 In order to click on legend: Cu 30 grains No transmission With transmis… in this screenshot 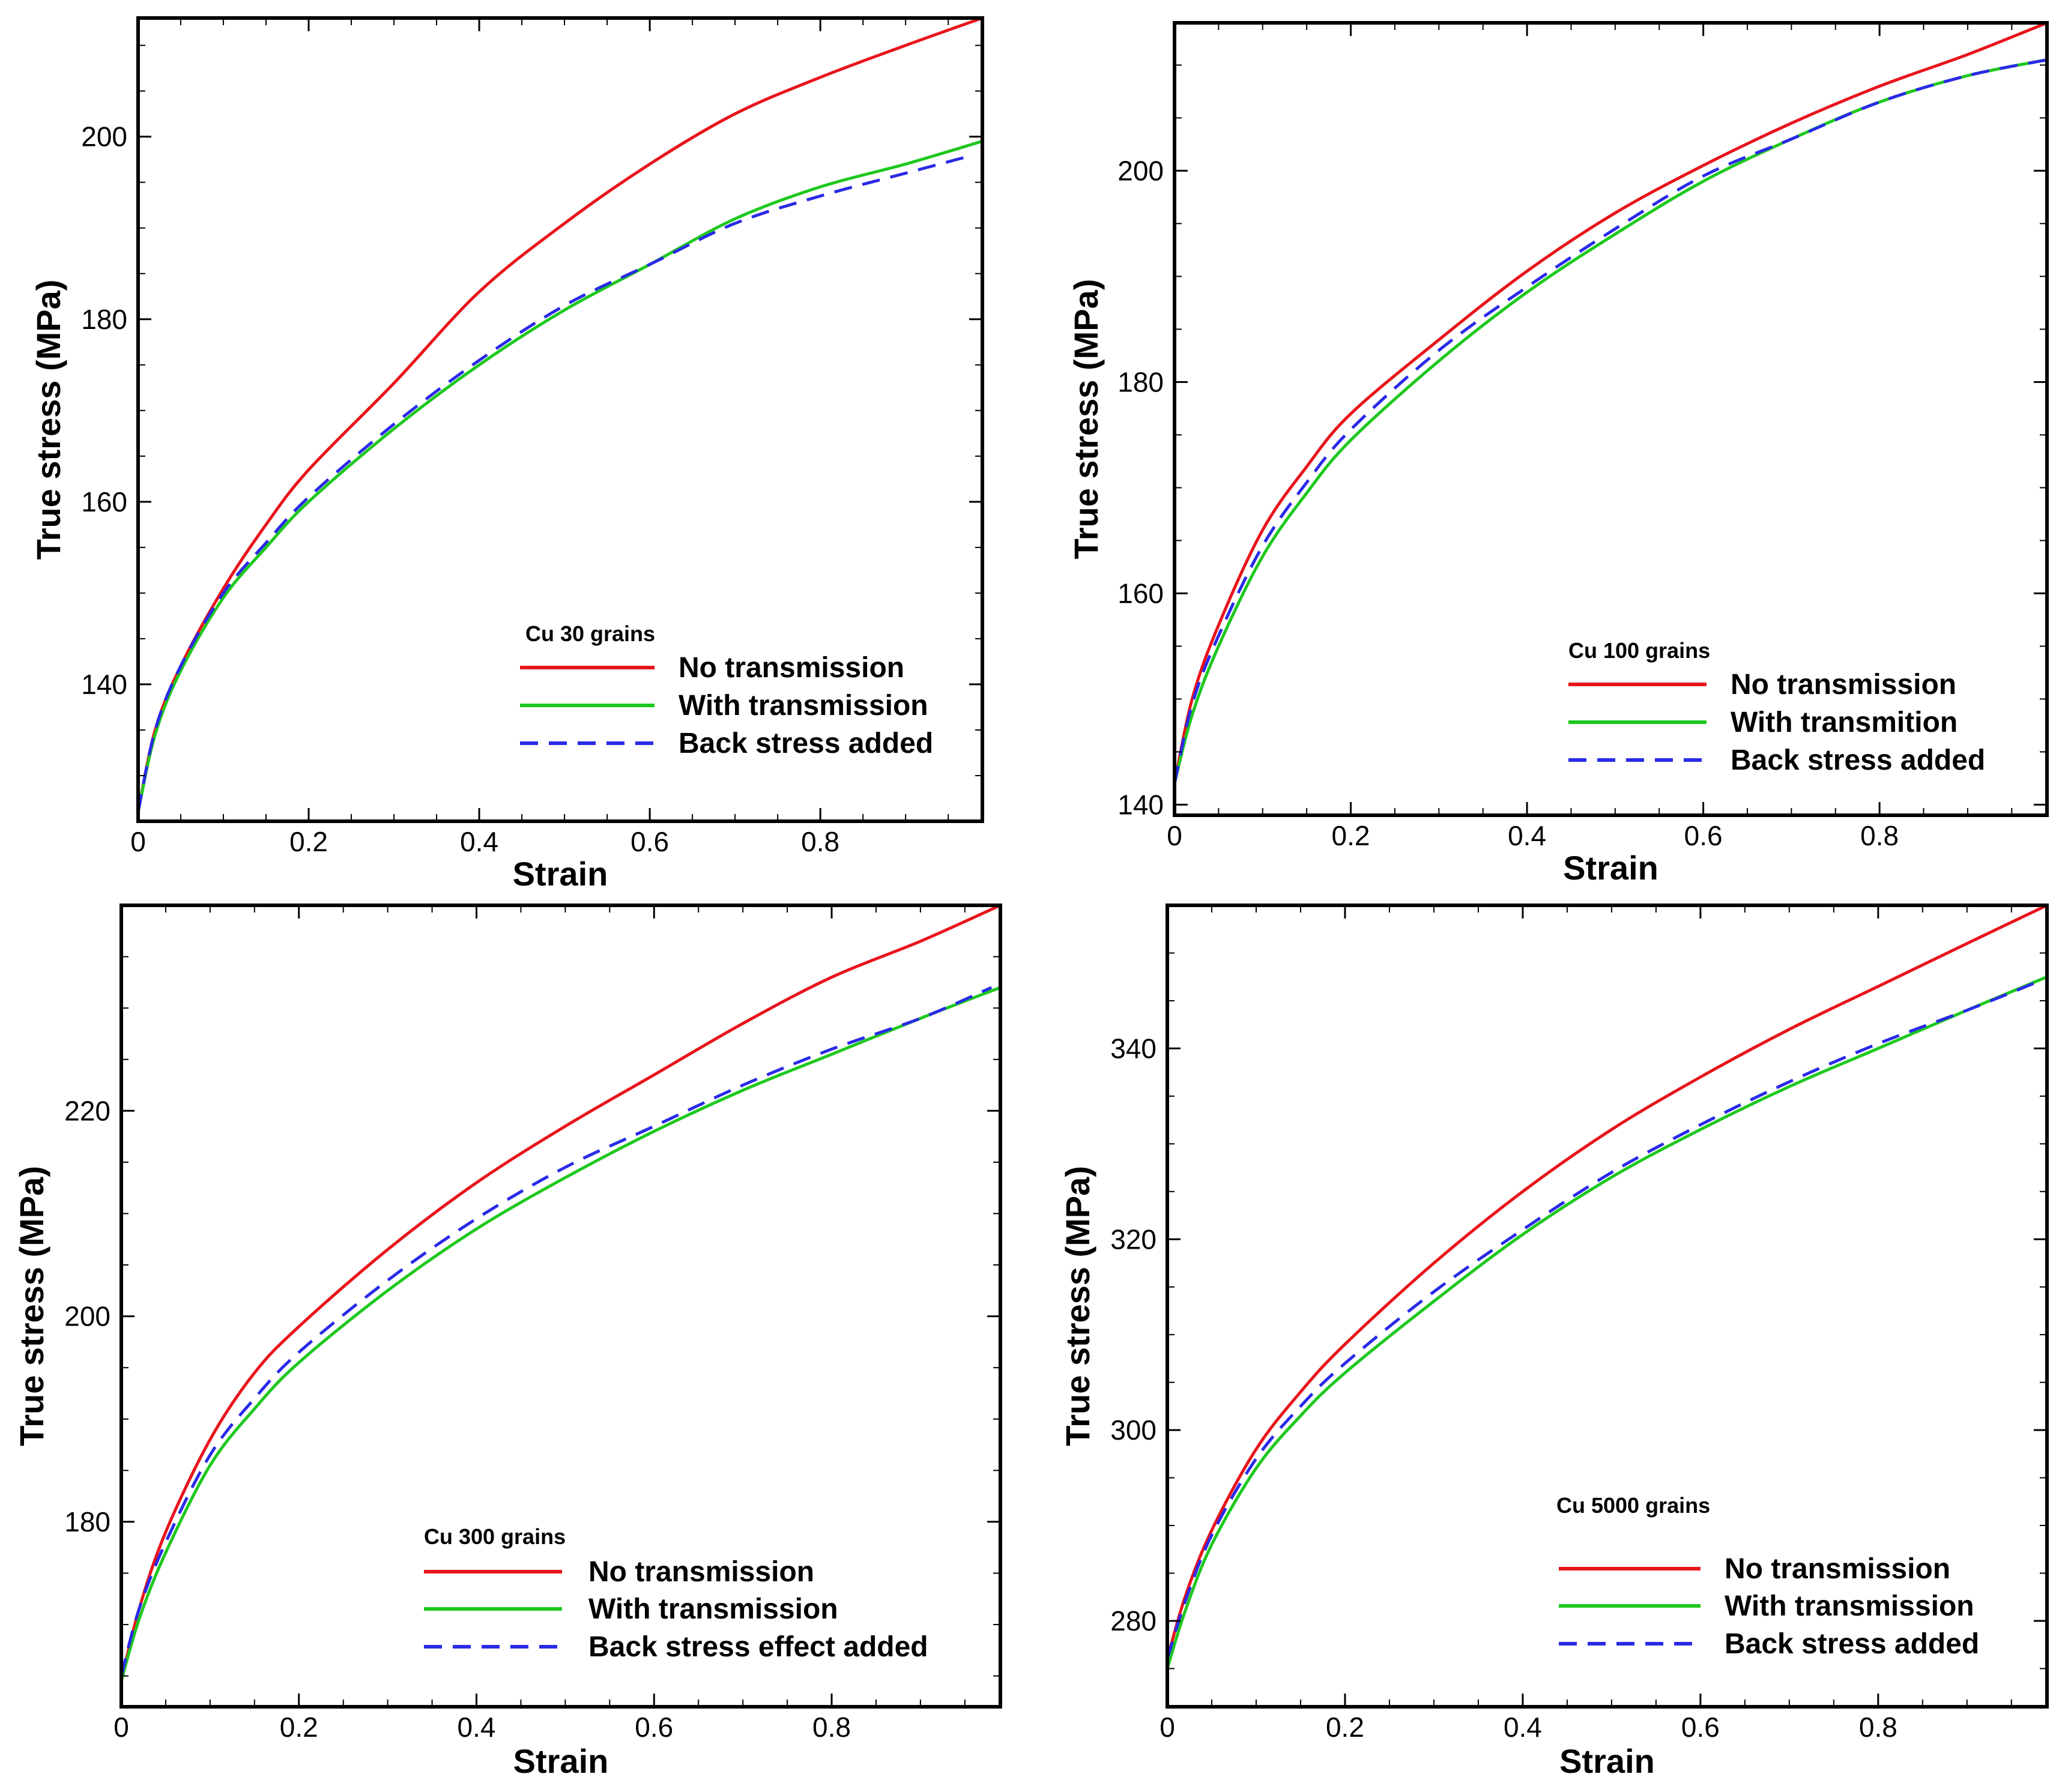, I will do `click(726, 690)`.